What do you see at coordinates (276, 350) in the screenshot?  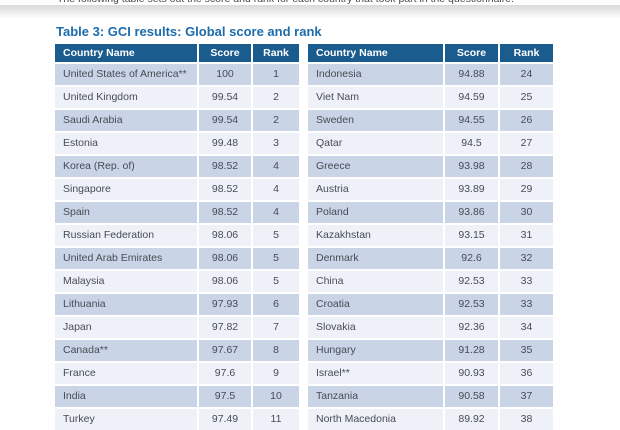 I see `rank-cell: 8` at bounding box center [276, 350].